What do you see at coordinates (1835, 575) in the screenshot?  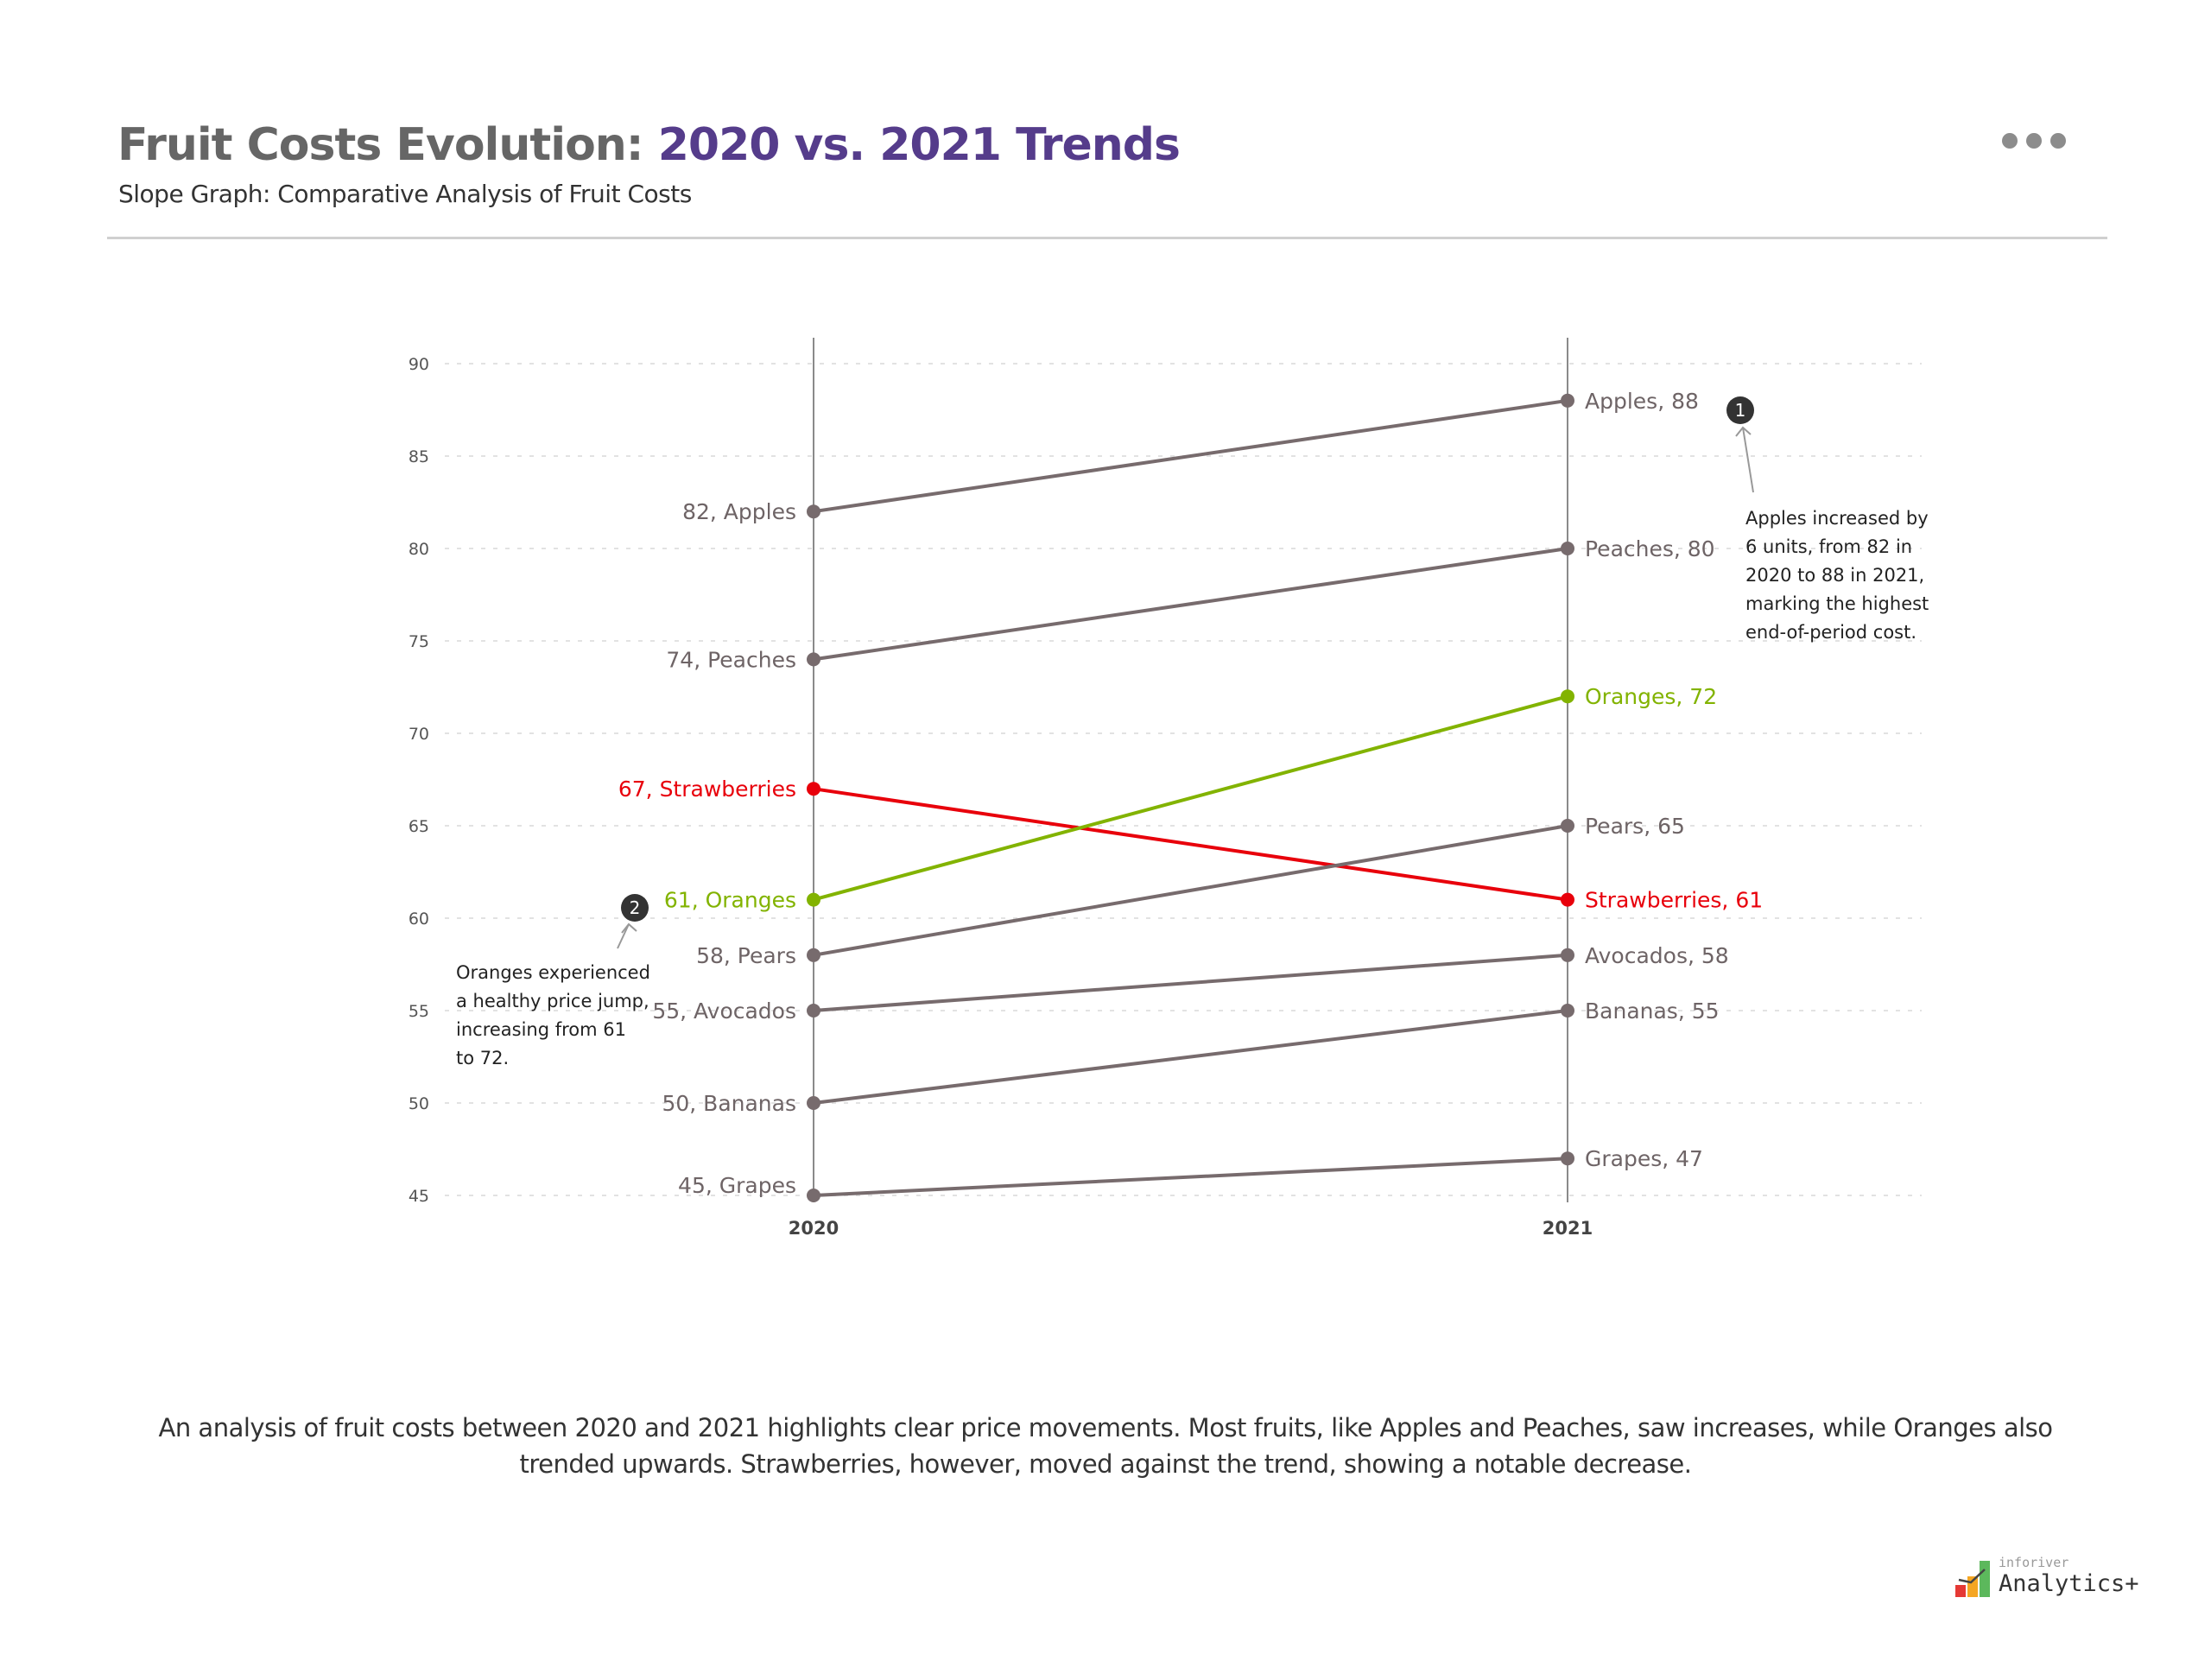 I see `annotation-text: 2020 to 88 in 2021,` at bounding box center [1835, 575].